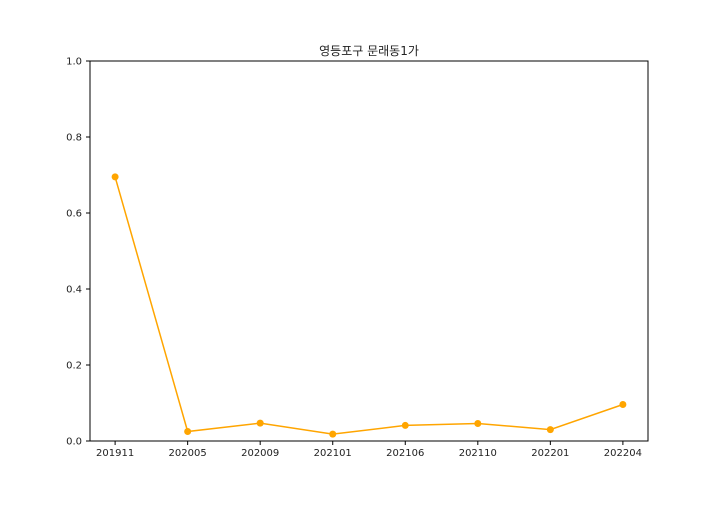  Describe the element at coordinates (623, 453) in the screenshot. I see `x-tick-label: 202204` at that location.